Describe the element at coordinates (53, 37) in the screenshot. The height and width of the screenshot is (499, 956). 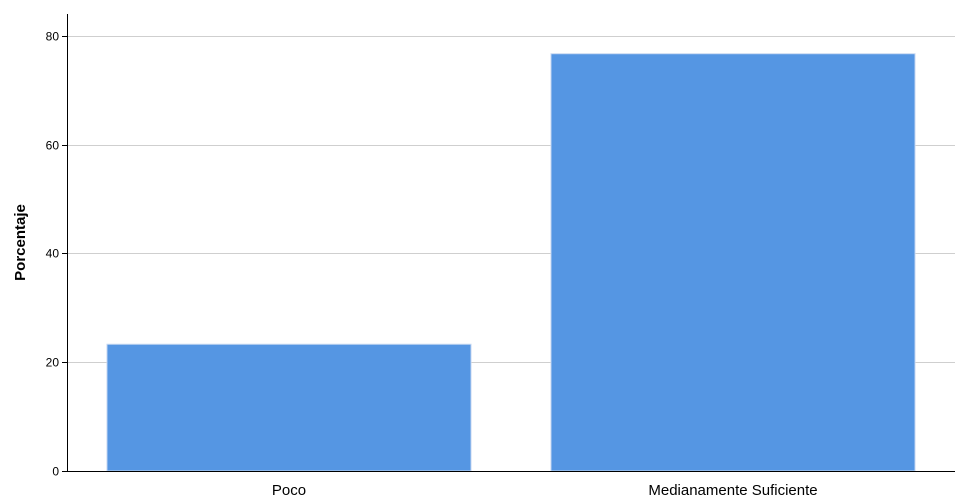
I see `ytick-label-80: 80` at that location.